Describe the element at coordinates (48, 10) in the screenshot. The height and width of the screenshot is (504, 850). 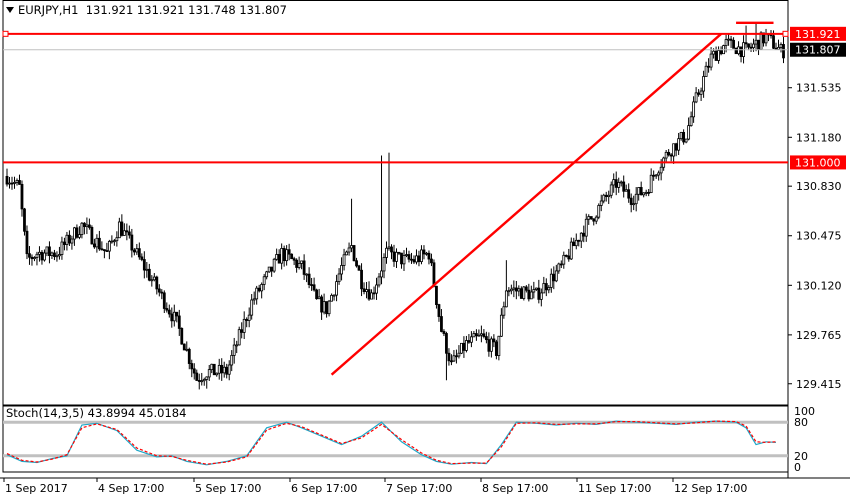
I see `symbol-label: EURJPY,H1` at that location.